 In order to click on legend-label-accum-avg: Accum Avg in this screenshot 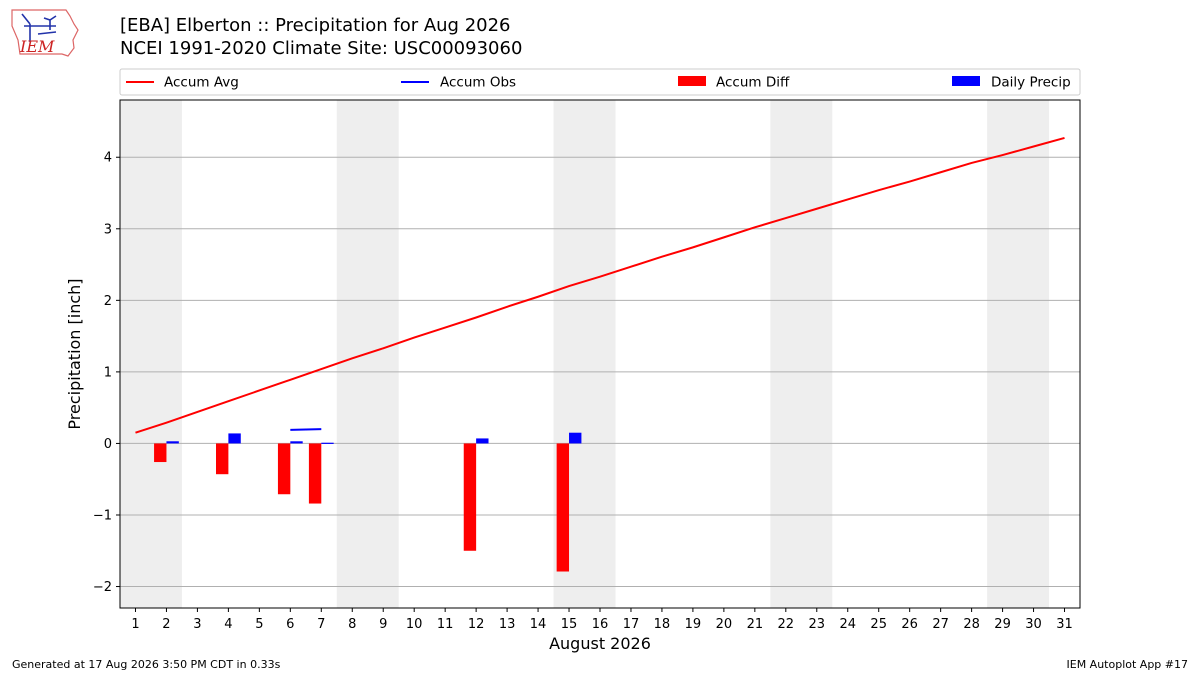, I will do `click(201, 83)`.